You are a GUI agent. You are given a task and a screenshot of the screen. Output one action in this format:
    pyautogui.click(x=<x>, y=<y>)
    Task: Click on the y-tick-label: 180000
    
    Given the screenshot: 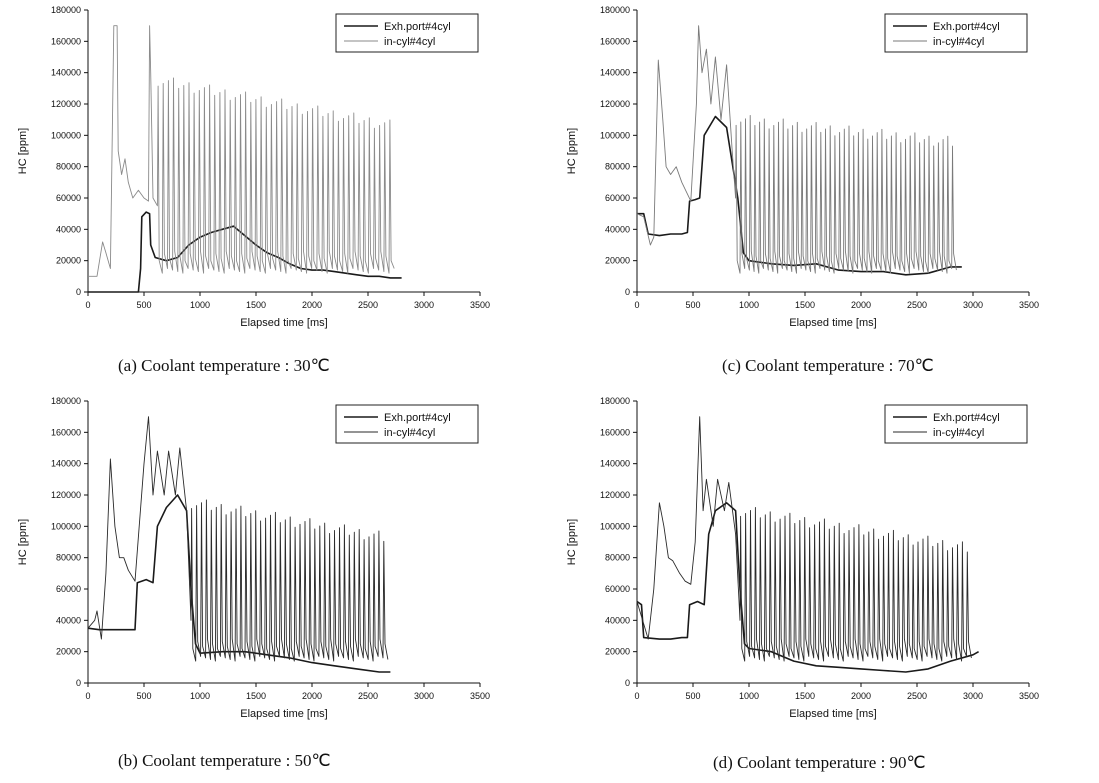 What is the action you would take?
    pyautogui.click(x=66, y=401)
    